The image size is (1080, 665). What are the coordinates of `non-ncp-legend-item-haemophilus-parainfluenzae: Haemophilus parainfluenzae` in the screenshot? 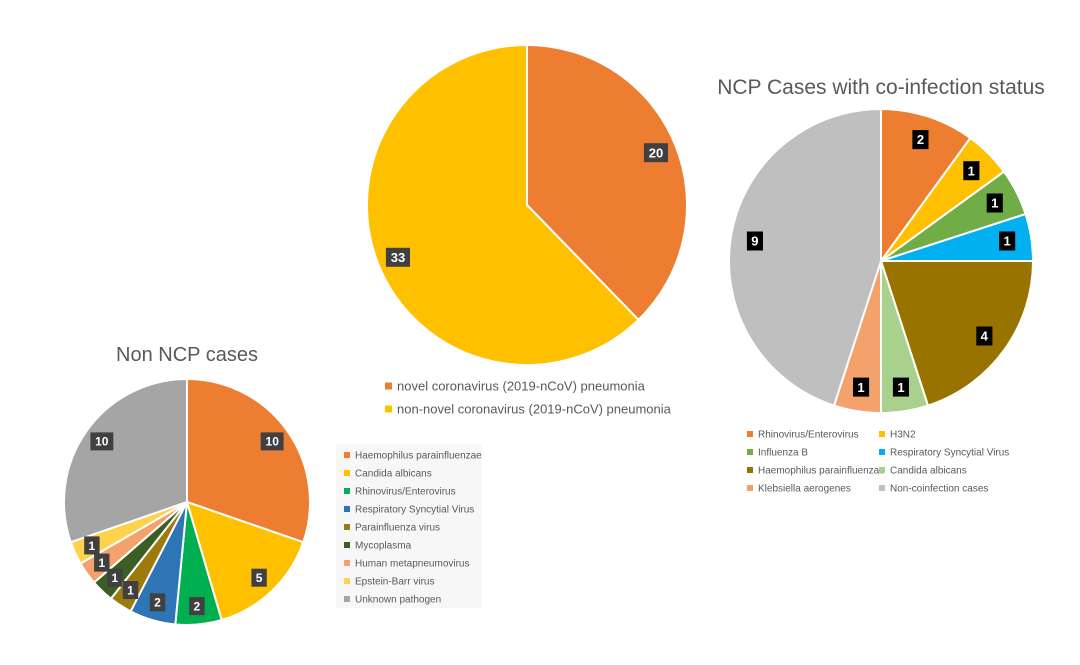 It's located at (413, 456).